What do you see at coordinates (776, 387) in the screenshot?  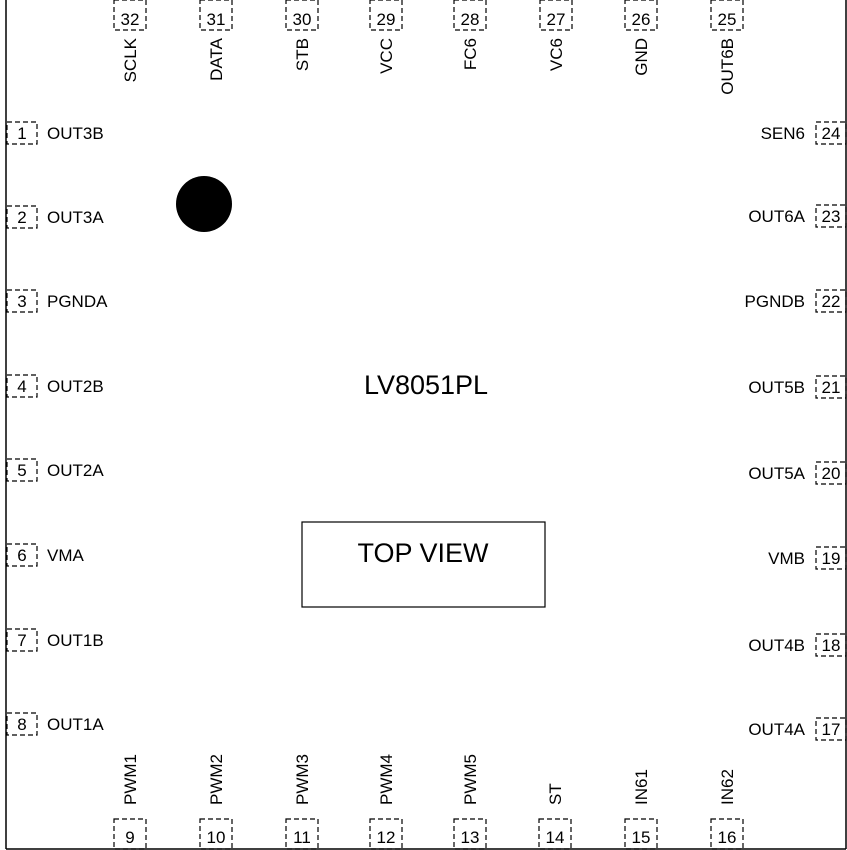 I see `pin-name-right: OUT5B` at bounding box center [776, 387].